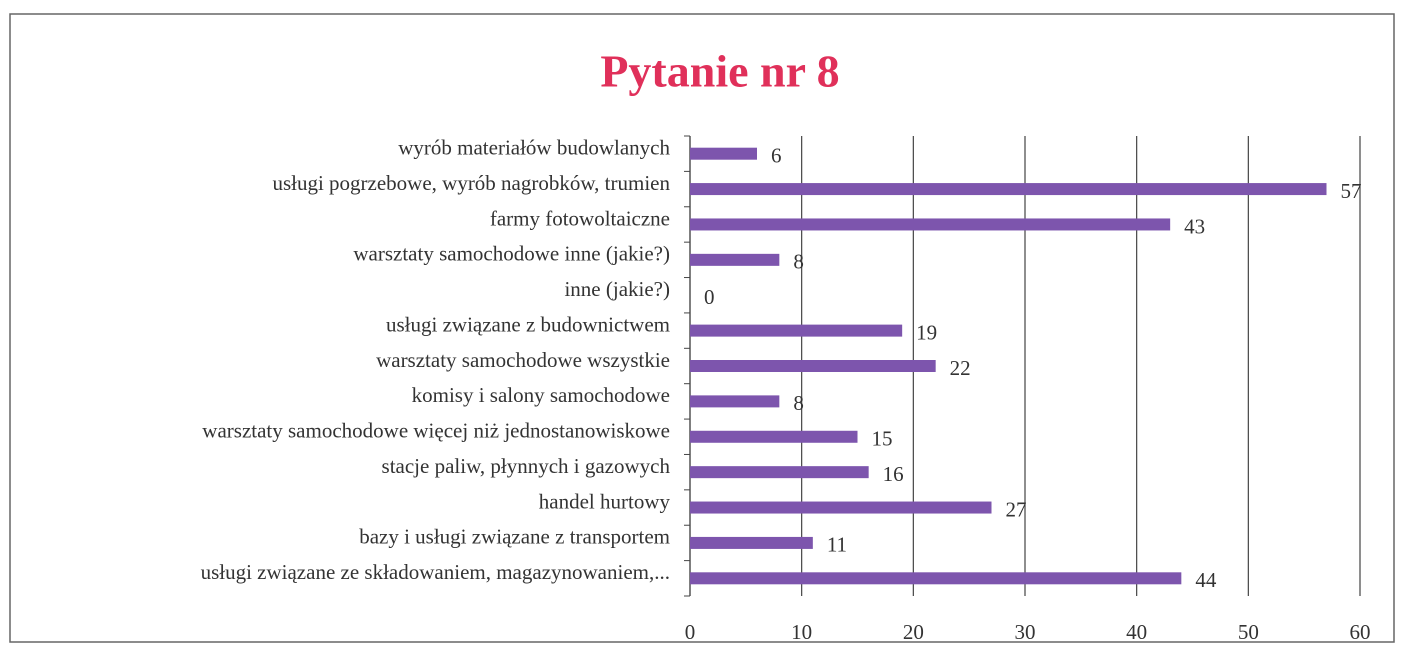 This screenshot has height=659, width=1405. I want to click on value-label: 0, so click(709, 297).